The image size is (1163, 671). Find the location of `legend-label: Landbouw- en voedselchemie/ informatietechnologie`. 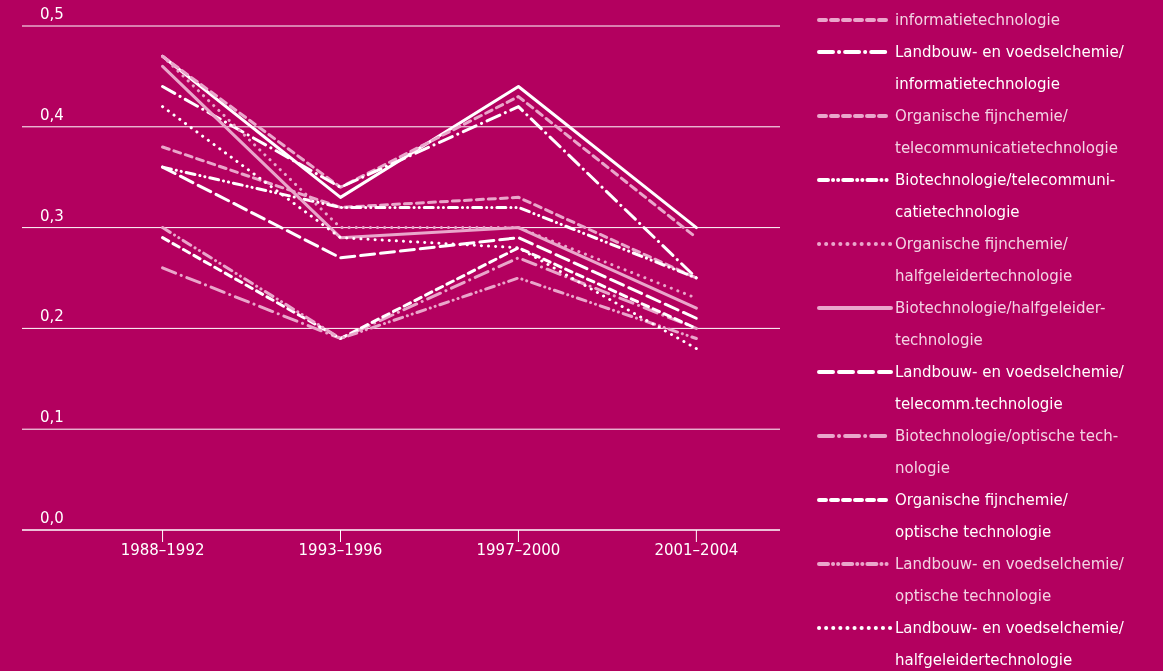

legend-label: Landbouw- en voedselchemie/ informatietechnologie is located at coordinates (1009, 68).